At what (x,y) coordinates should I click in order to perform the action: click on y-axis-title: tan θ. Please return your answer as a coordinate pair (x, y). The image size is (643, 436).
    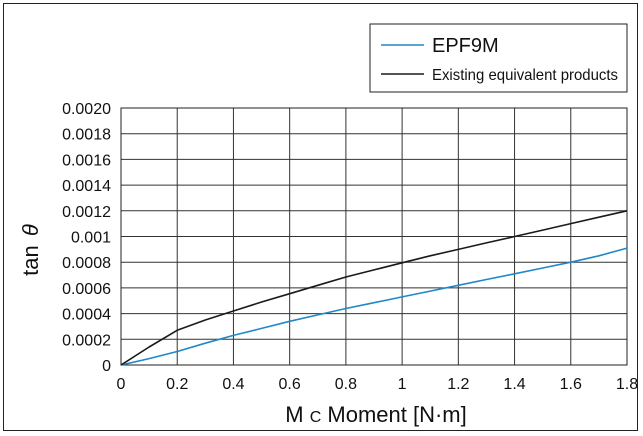
    Looking at the image, I should click on (30, 250).